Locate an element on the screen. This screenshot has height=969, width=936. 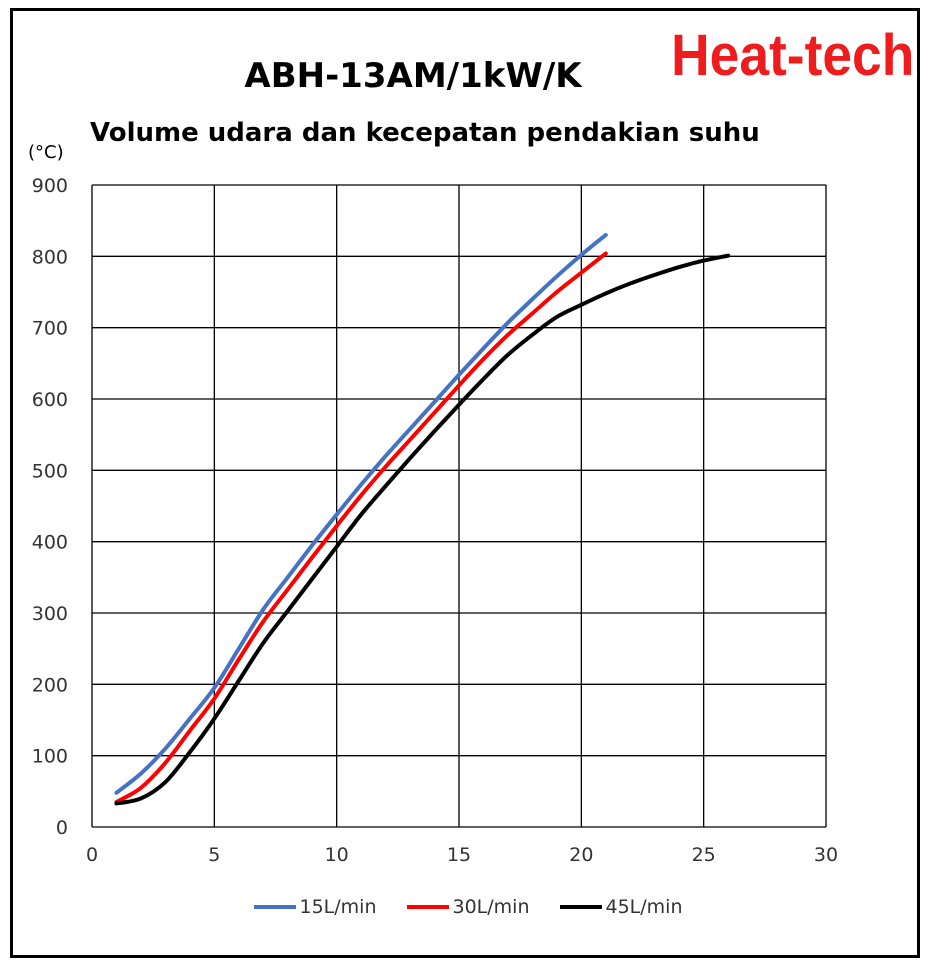
y-tick-label: 0 is located at coordinates (62, 828).